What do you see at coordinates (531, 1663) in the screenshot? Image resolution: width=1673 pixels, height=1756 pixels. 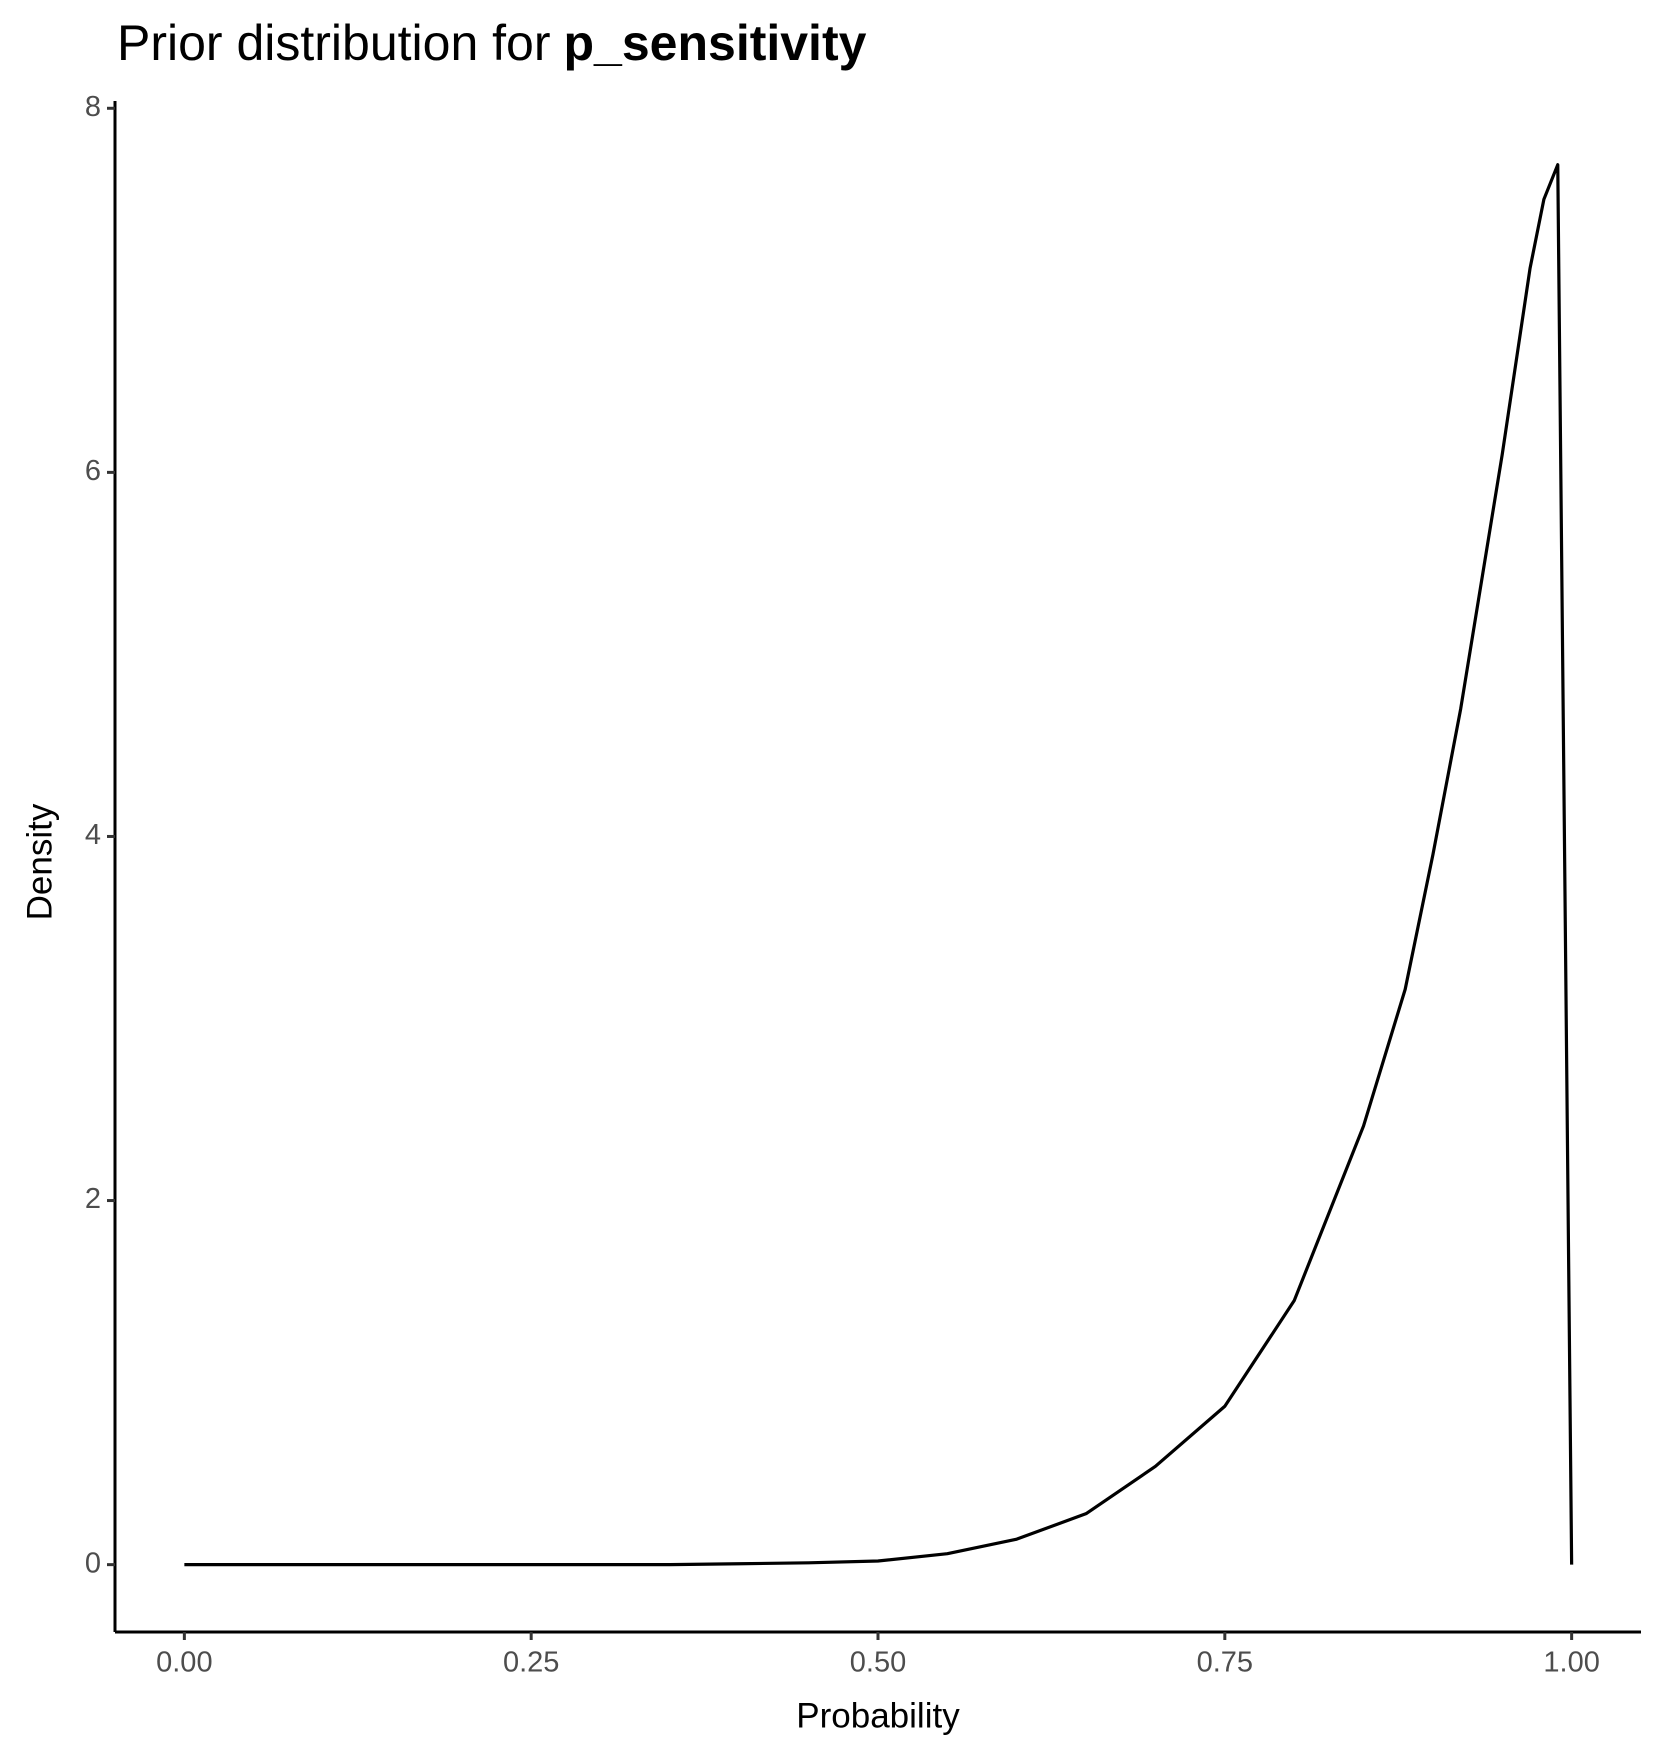 I see `x-tick-label: 0.25` at bounding box center [531, 1663].